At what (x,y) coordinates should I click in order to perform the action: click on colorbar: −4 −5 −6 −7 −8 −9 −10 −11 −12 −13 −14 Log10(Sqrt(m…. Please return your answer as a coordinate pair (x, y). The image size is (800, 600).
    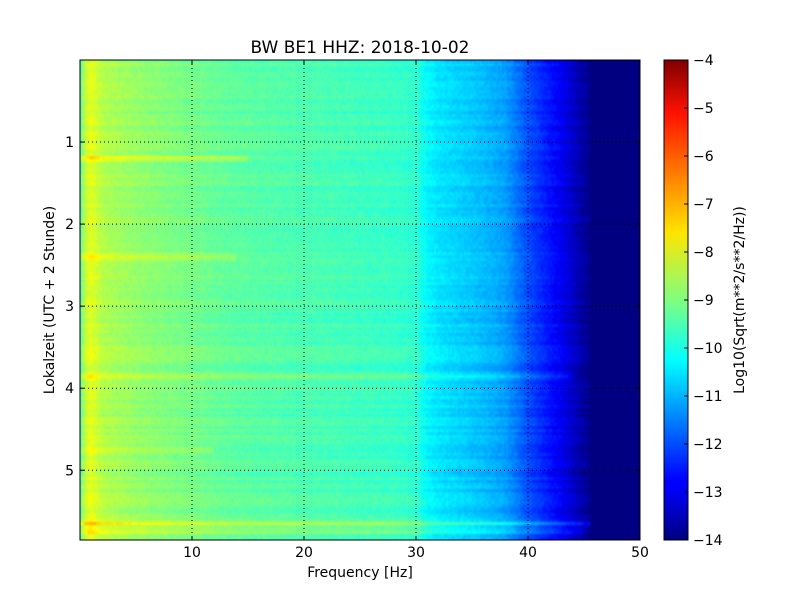
    Looking at the image, I should click on (705, 301).